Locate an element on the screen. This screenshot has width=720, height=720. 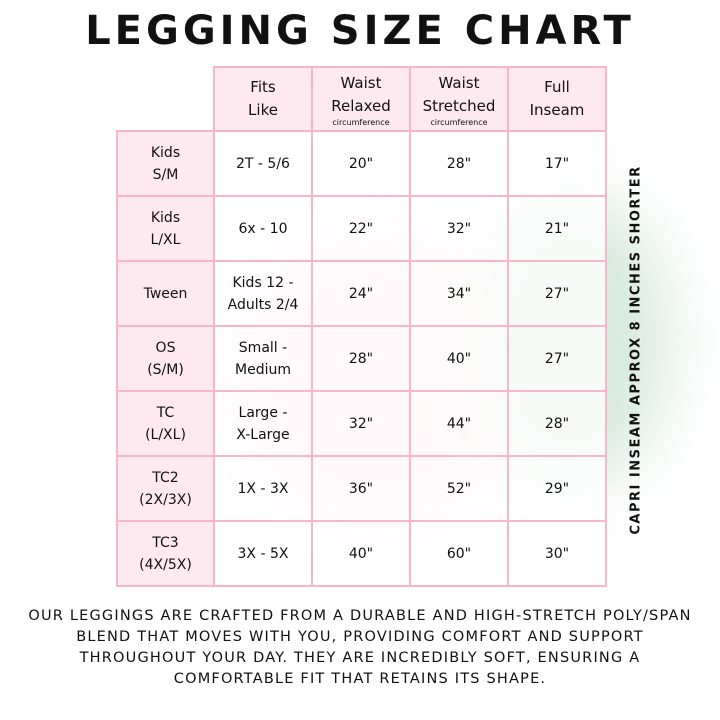
waist-relaxed: 32" is located at coordinates (361, 423).